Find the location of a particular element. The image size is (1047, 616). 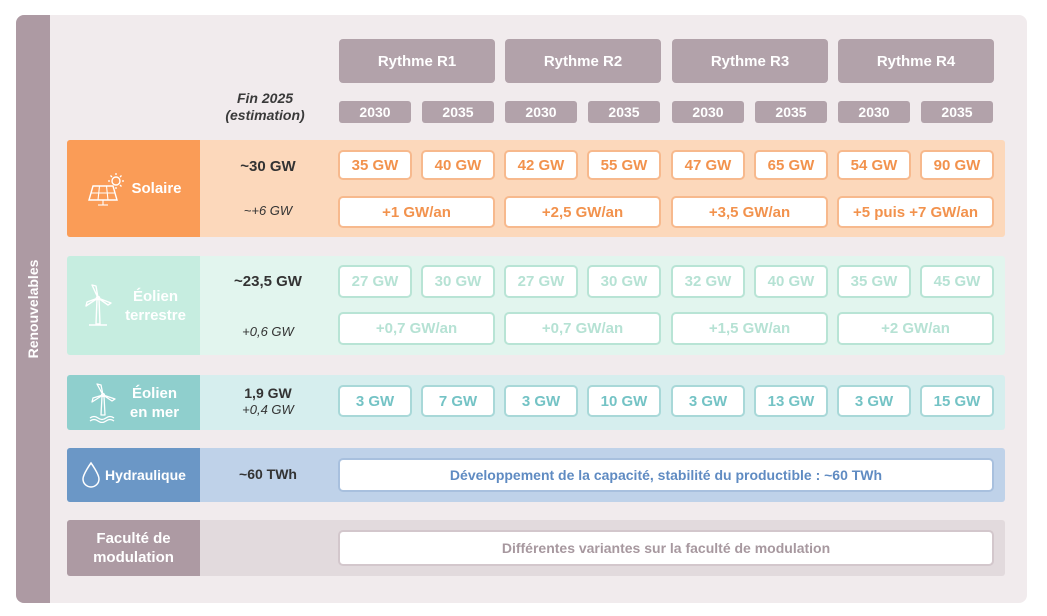

row-modulation-label: Faculté de modulation is located at coordinates (133, 548).